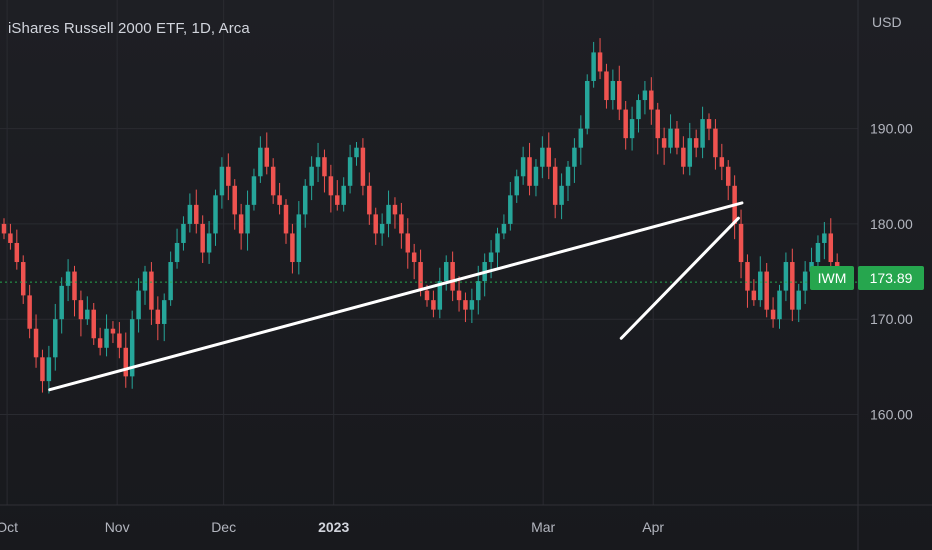 This screenshot has height=550, width=932. I want to click on x-tick-label: Dec, so click(223, 527).